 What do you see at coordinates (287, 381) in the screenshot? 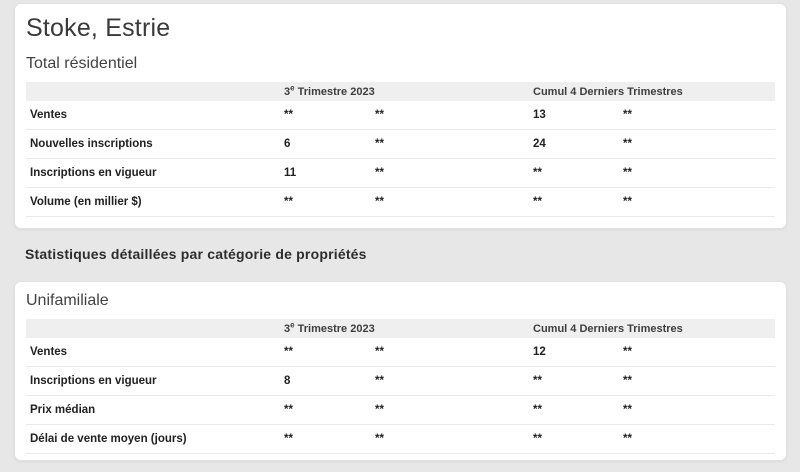
I see `cell-value: 8` at bounding box center [287, 381].